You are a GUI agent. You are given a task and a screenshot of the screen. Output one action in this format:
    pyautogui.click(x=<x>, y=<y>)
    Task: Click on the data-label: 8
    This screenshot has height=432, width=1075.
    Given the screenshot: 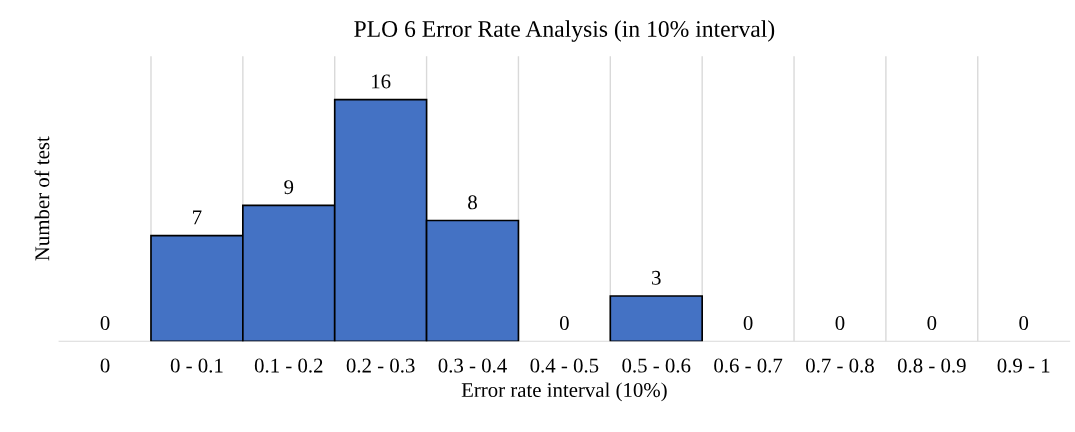 What is the action you would take?
    pyautogui.click(x=472, y=202)
    